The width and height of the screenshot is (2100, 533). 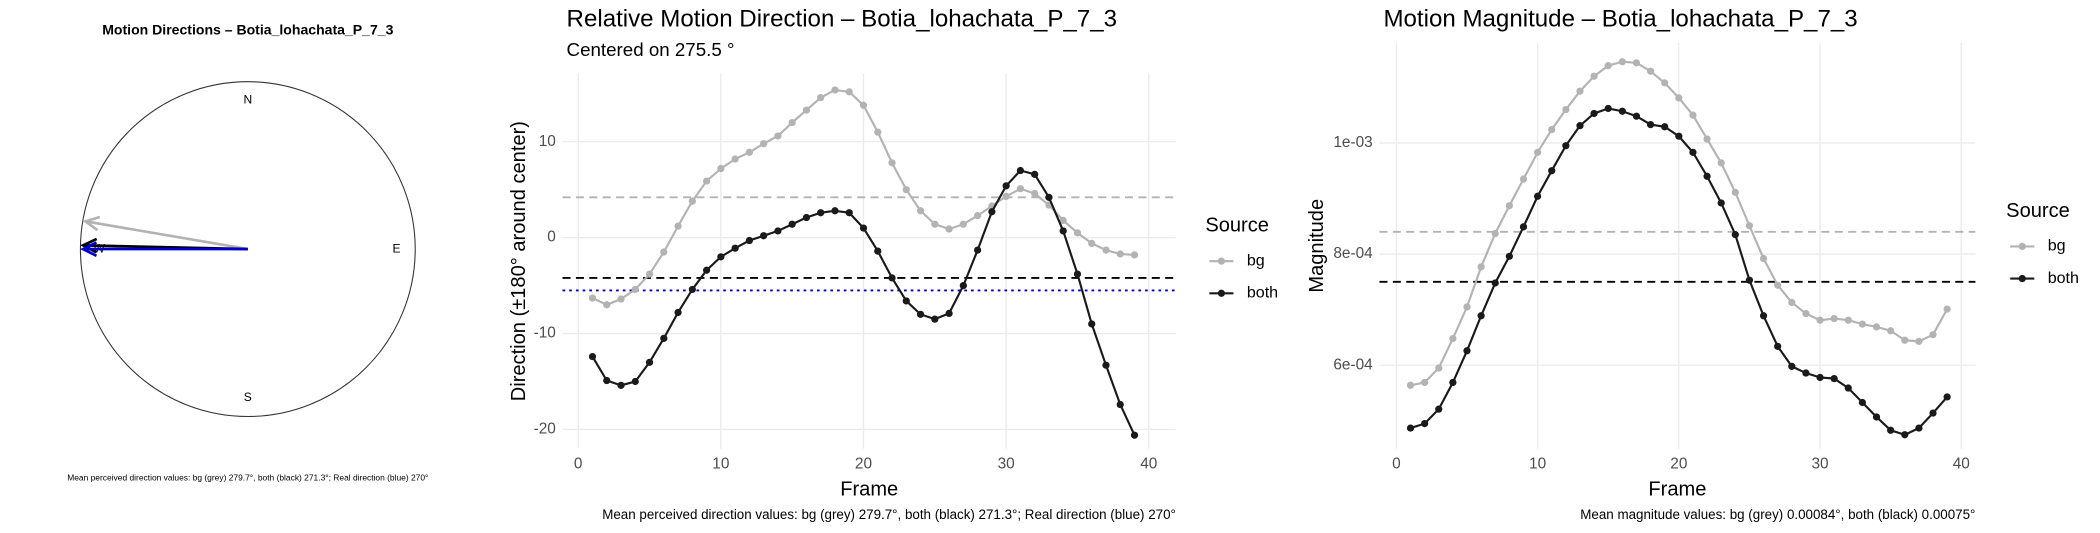 I want to click on y-axis-label: Magnitude, so click(x=1317, y=246).